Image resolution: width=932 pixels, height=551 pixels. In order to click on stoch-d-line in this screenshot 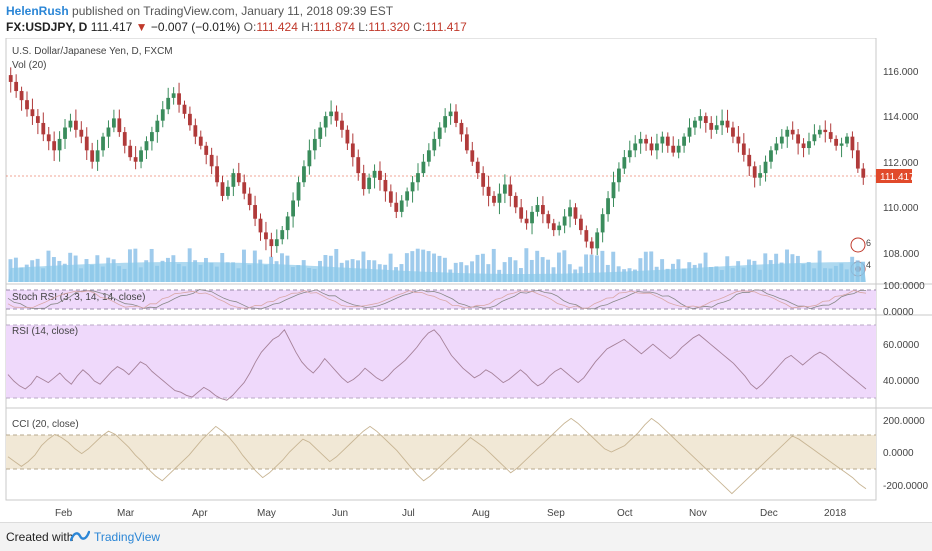, I will do `click(437, 299)`.